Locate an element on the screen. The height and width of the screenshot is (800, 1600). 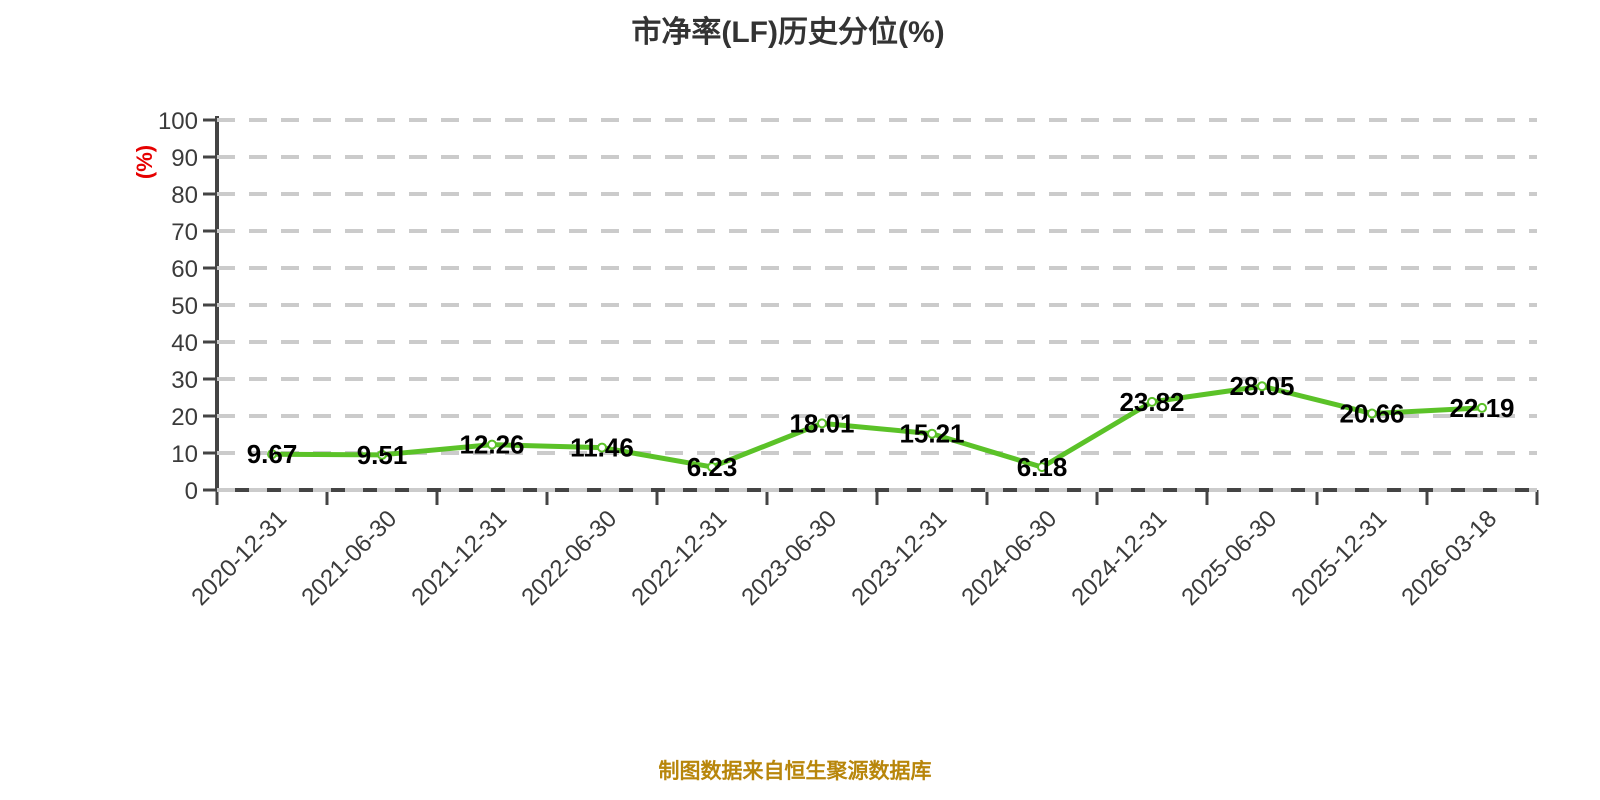
data-point-label: 6.23 is located at coordinates (712, 467).